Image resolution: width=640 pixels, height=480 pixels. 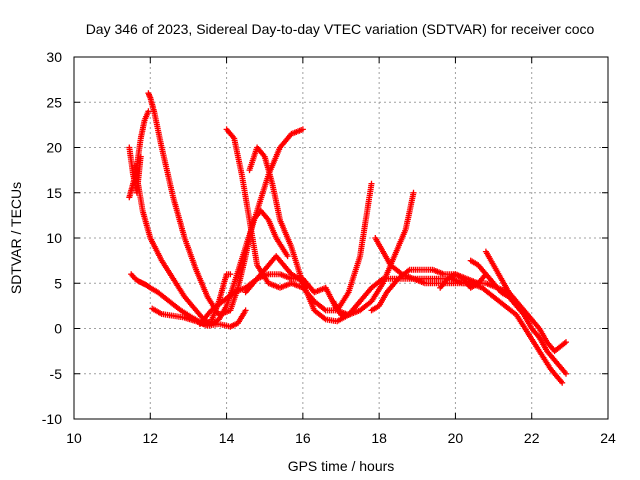 What do you see at coordinates (532, 438) in the screenshot?
I see `x-tick-label: 22` at bounding box center [532, 438].